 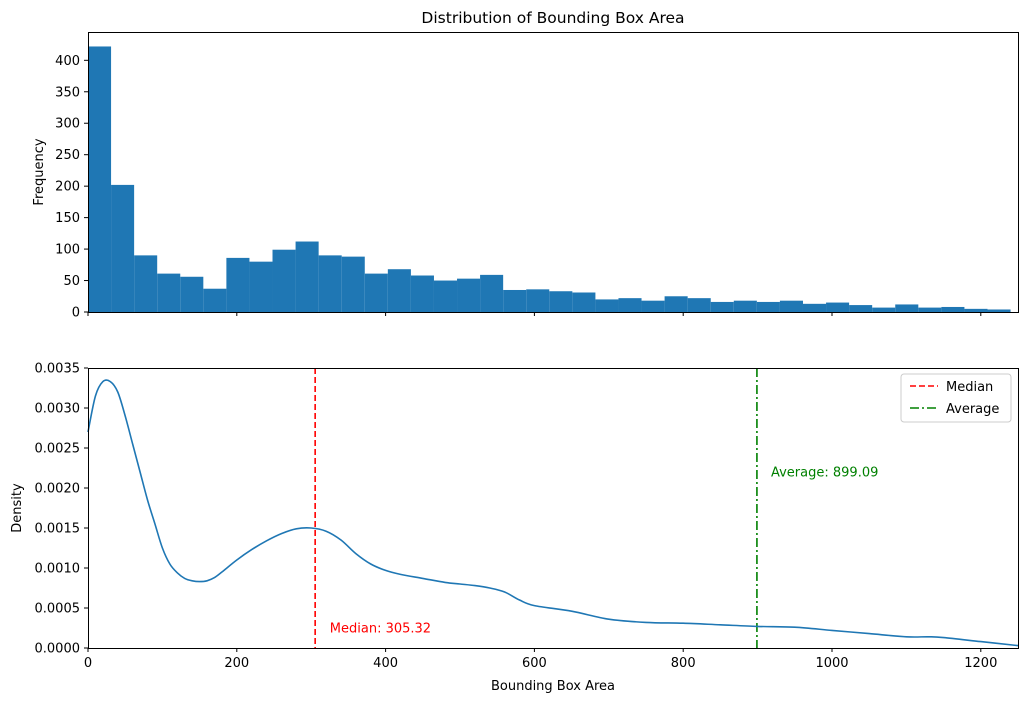 What do you see at coordinates (534, 663) in the screenshot?
I see `x-tick-label: 600` at bounding box center [534, 663].